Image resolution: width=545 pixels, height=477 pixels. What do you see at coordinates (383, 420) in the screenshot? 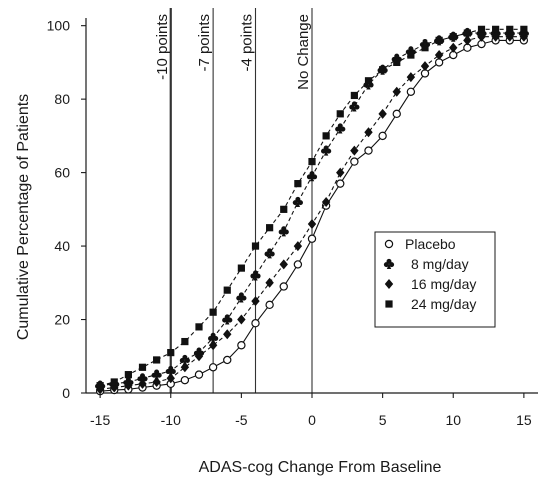
I see `x-tick-label: 5` at bounding box center [383, 420].